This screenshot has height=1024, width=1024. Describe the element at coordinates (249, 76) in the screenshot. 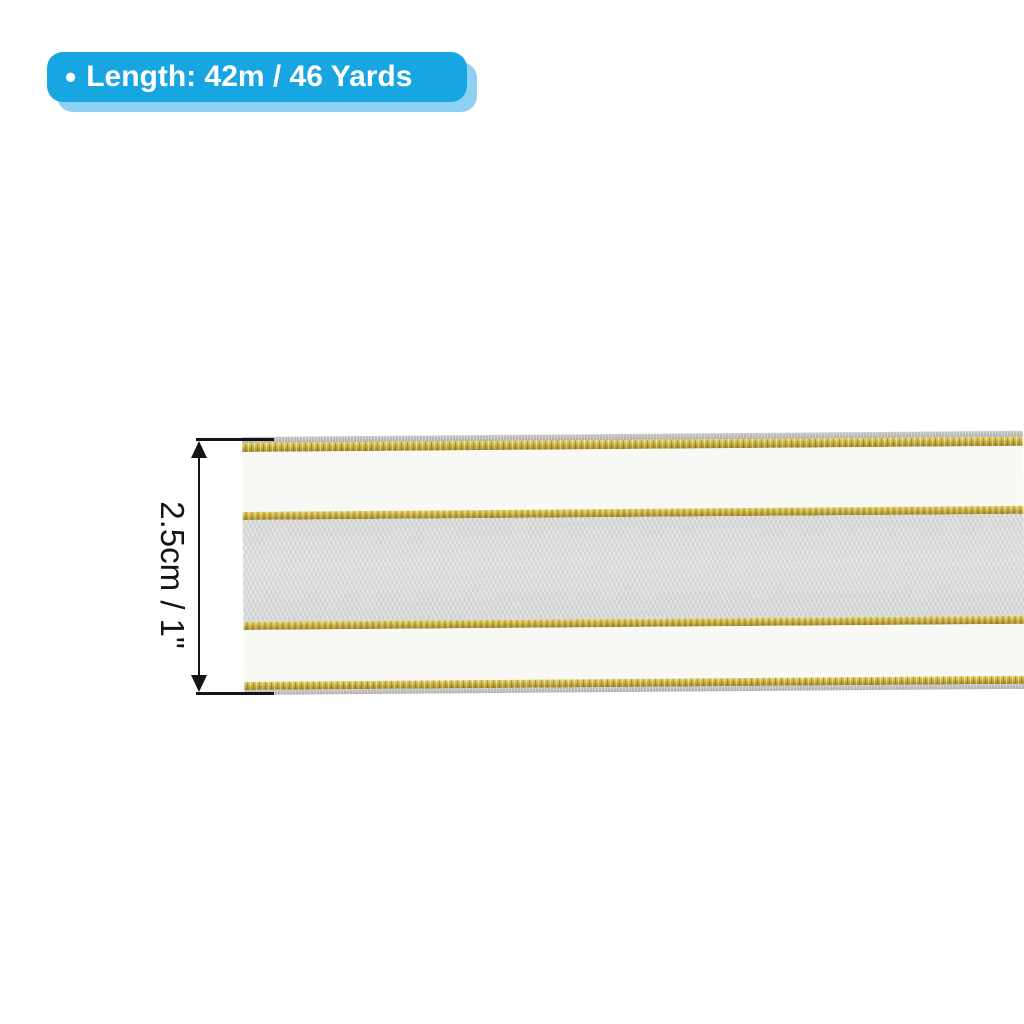

I see `badge-label: Length: 42m / 46 Yards` at that location.